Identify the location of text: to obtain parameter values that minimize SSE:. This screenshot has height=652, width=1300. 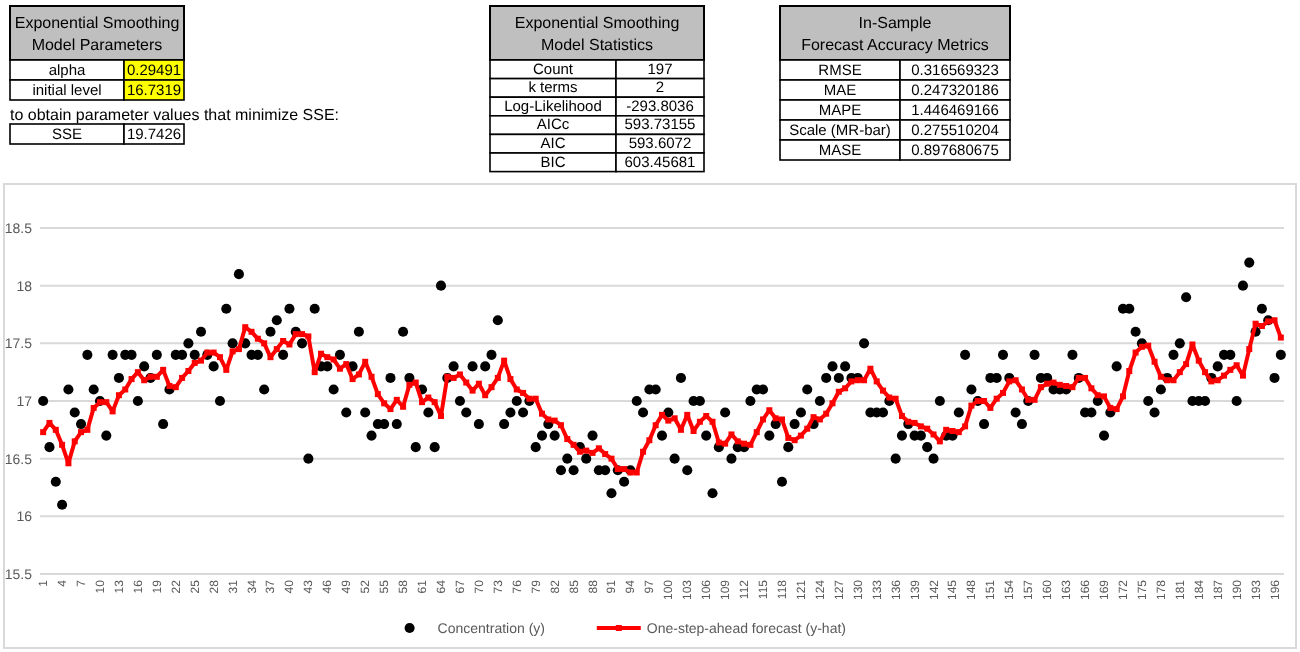
(175, 115).